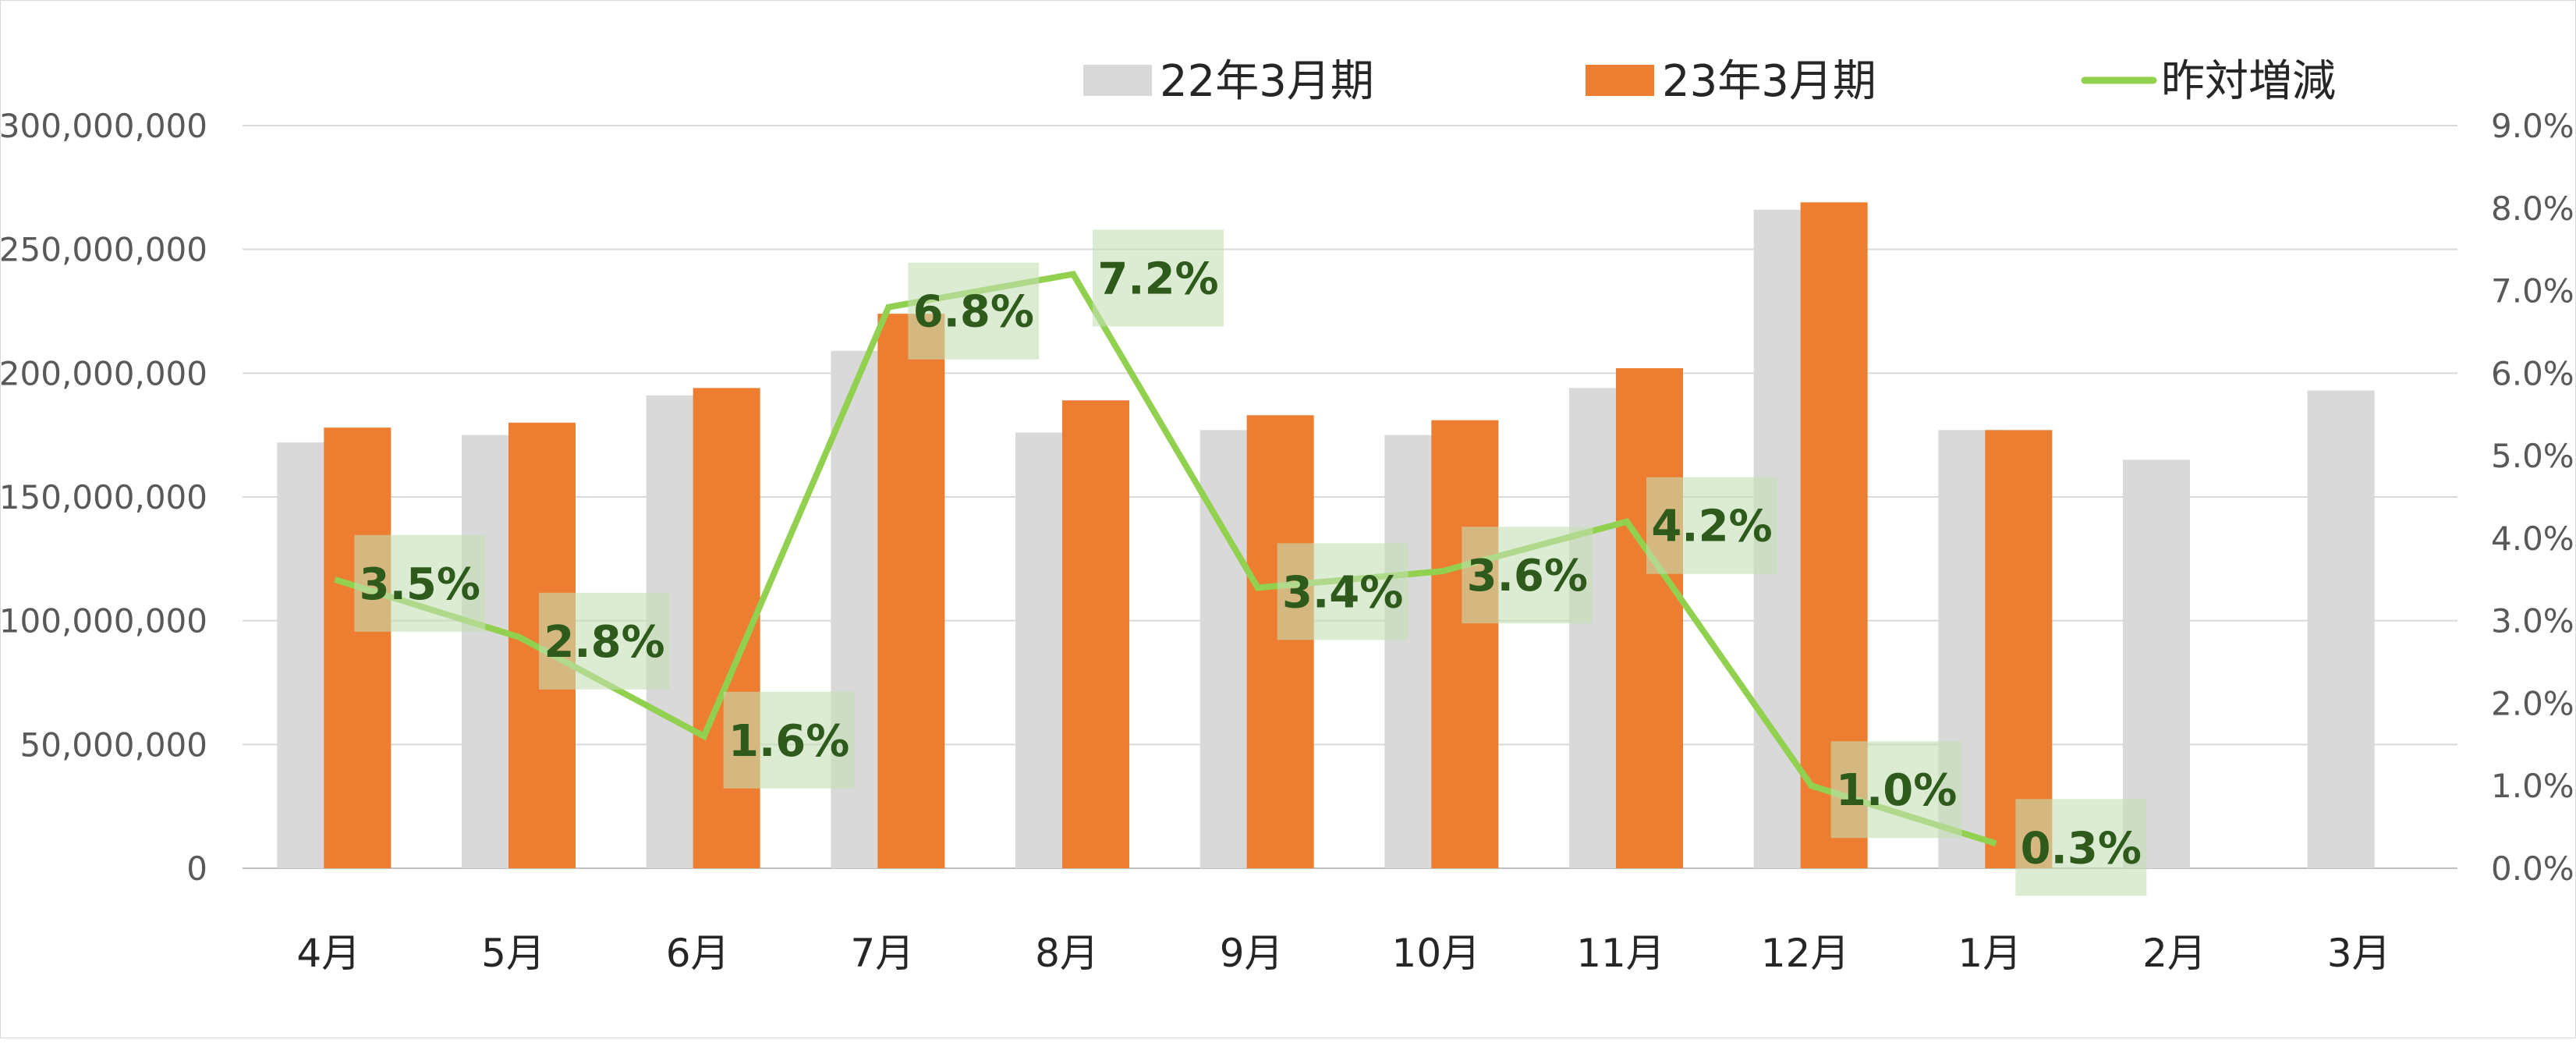  Describe the element at coordinates (2532, 209) in the screenshot. I see `right-axis-tick-label: 8.0%` at that location.